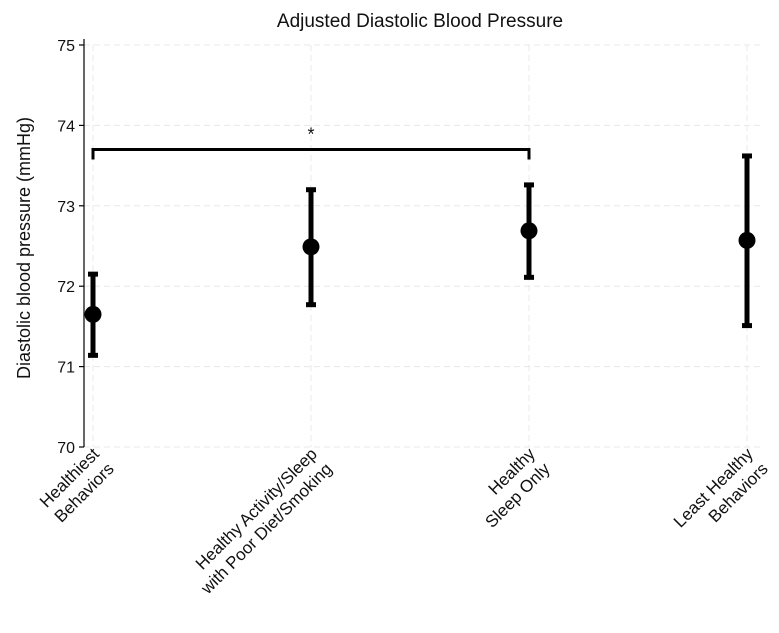 This screenshot has height=633, width=779. I want to click on y-tick-label: 72, so click(66, 287).